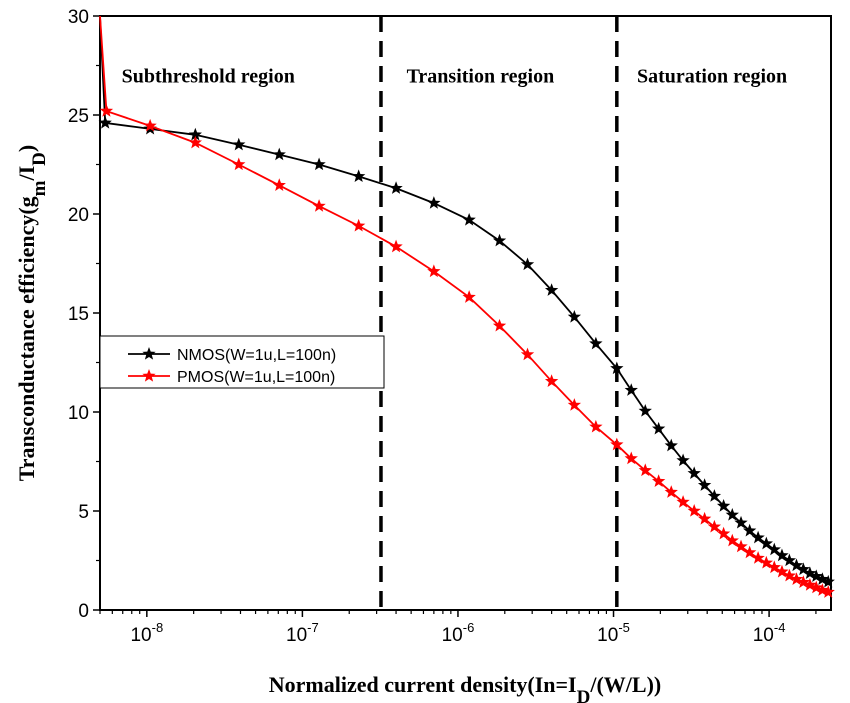  I want to click on y-axis: 0 5 10 15 20 25 30, so click(84, 314).